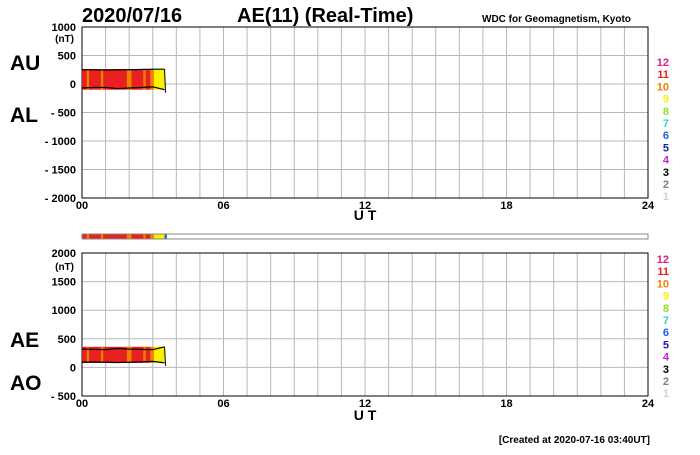 The width and height of the screenshot is (700, 455). I want to click on chart-source: WDC for Geomagnetism, Kyoto, so click(556, 19).